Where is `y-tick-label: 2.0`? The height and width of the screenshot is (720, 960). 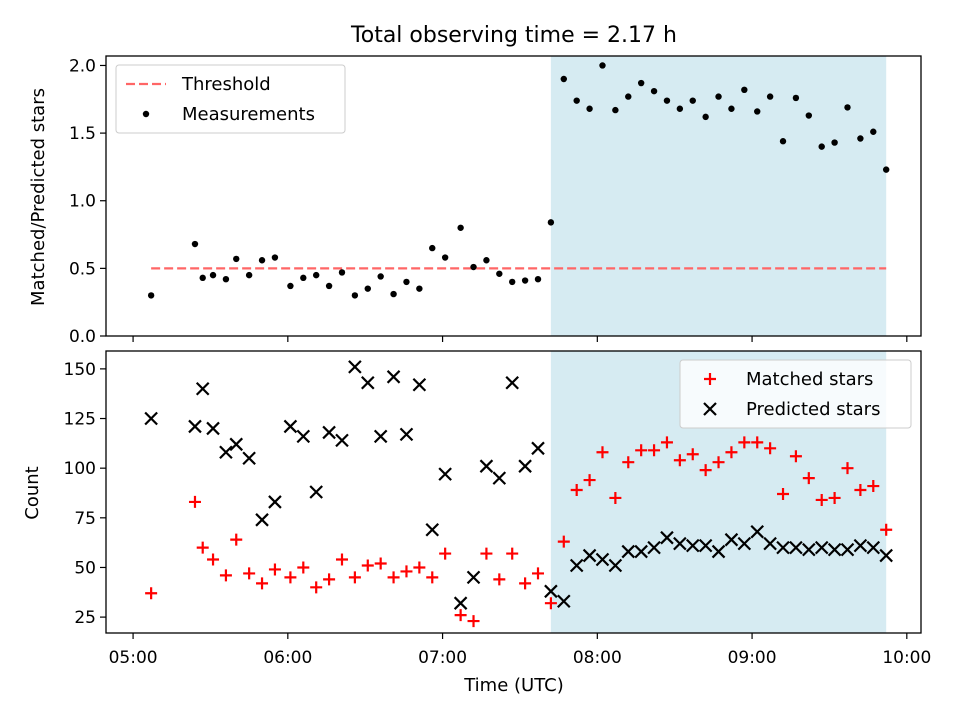 y-tick-label: 2.0 is located at coordinates (82, 66).